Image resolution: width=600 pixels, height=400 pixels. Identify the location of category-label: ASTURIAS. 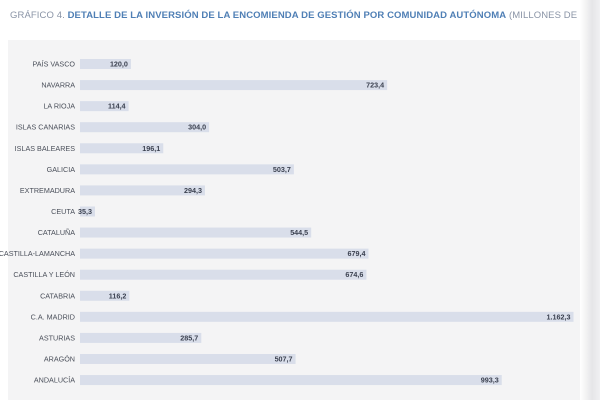
(57, 337).